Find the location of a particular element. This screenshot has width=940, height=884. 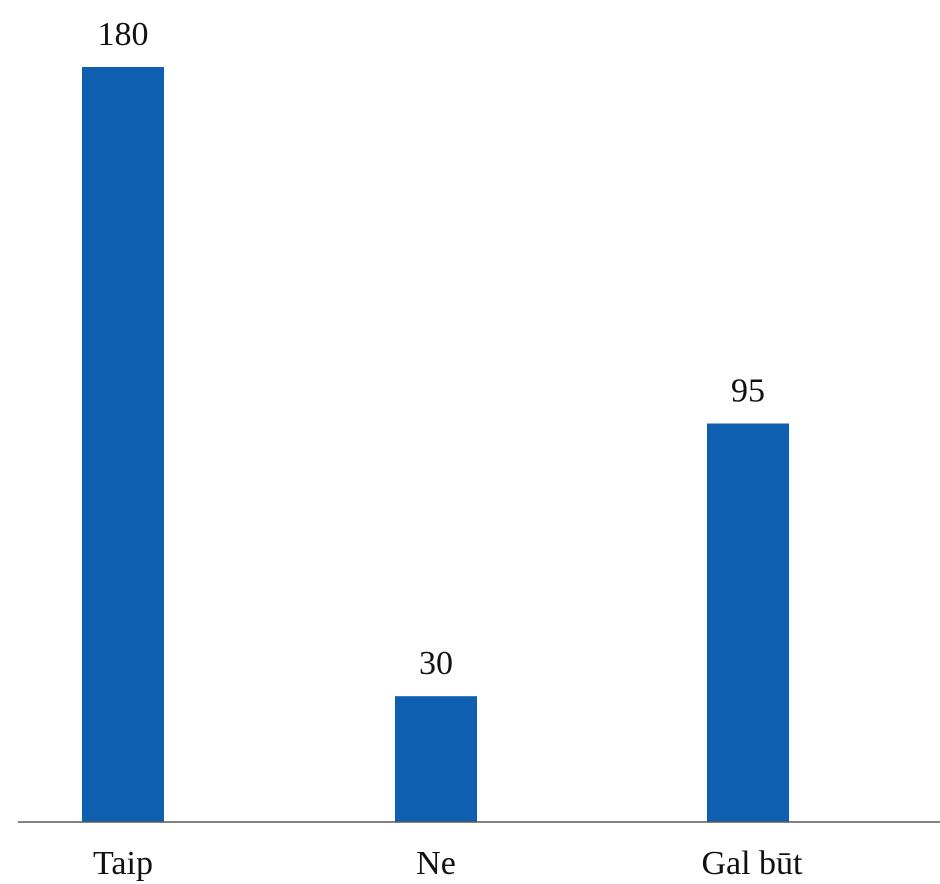

category-label-gal-b-t: Gal būt is located at coordinates (752, 863).